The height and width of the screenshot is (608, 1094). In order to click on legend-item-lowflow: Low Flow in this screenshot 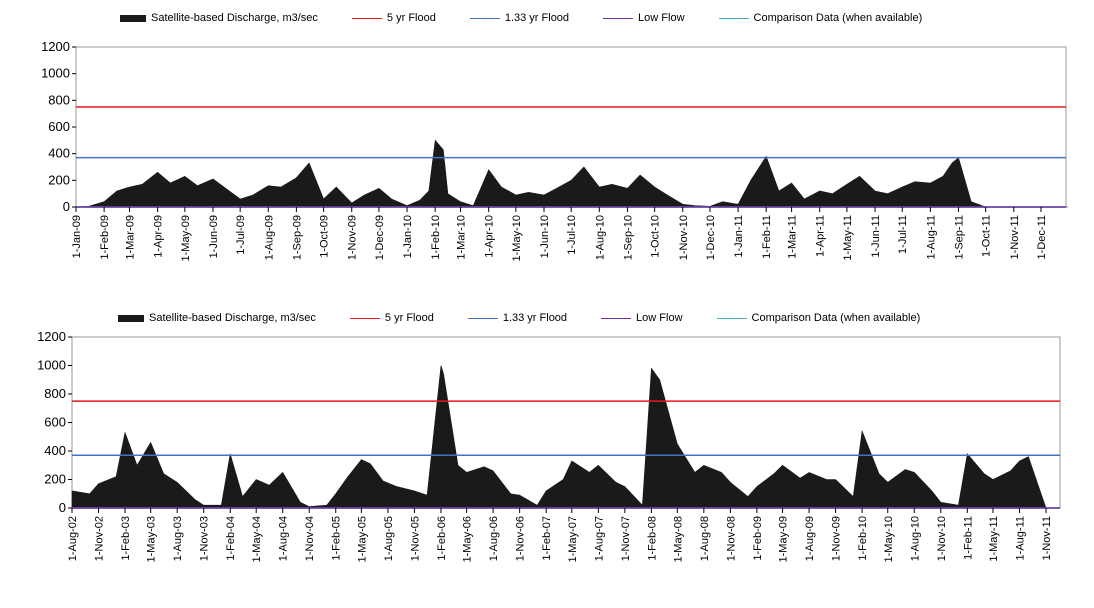, I will do `click(642, 318)`.